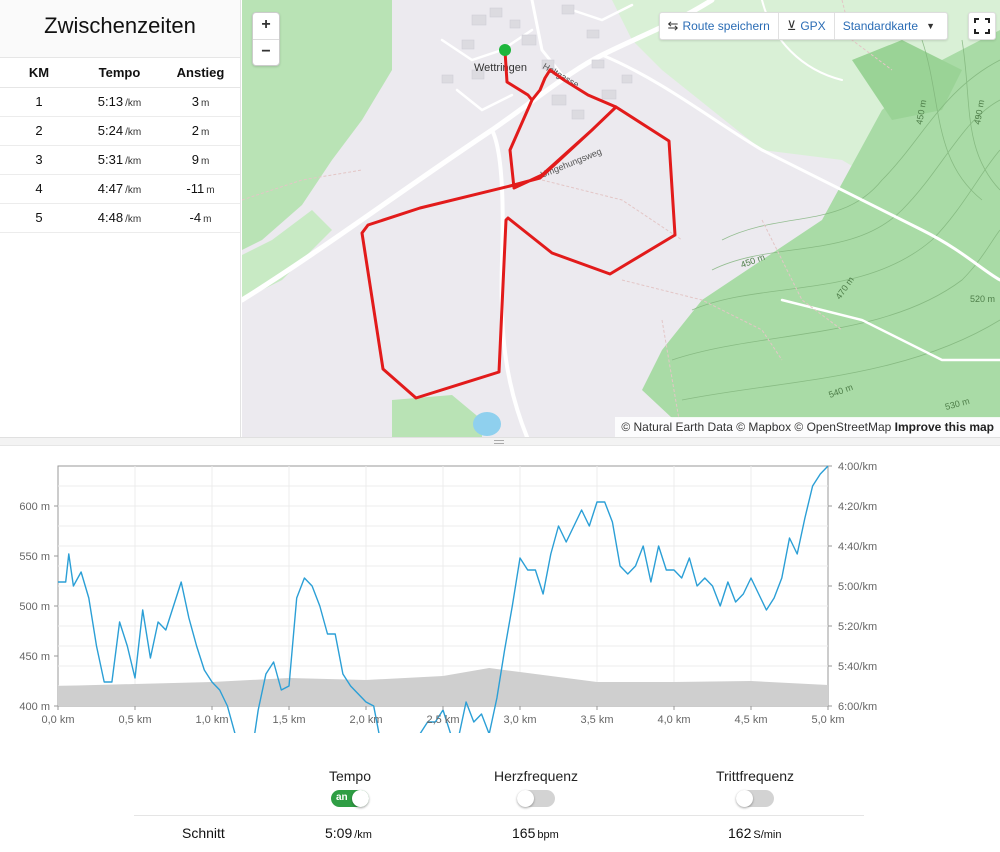 This screenshot has height=852, width=1000. What do you see at coordinates (119, 160) in the screenshot?
I see `split-tempo: 5:31/km` at bounding box center [119, 160].